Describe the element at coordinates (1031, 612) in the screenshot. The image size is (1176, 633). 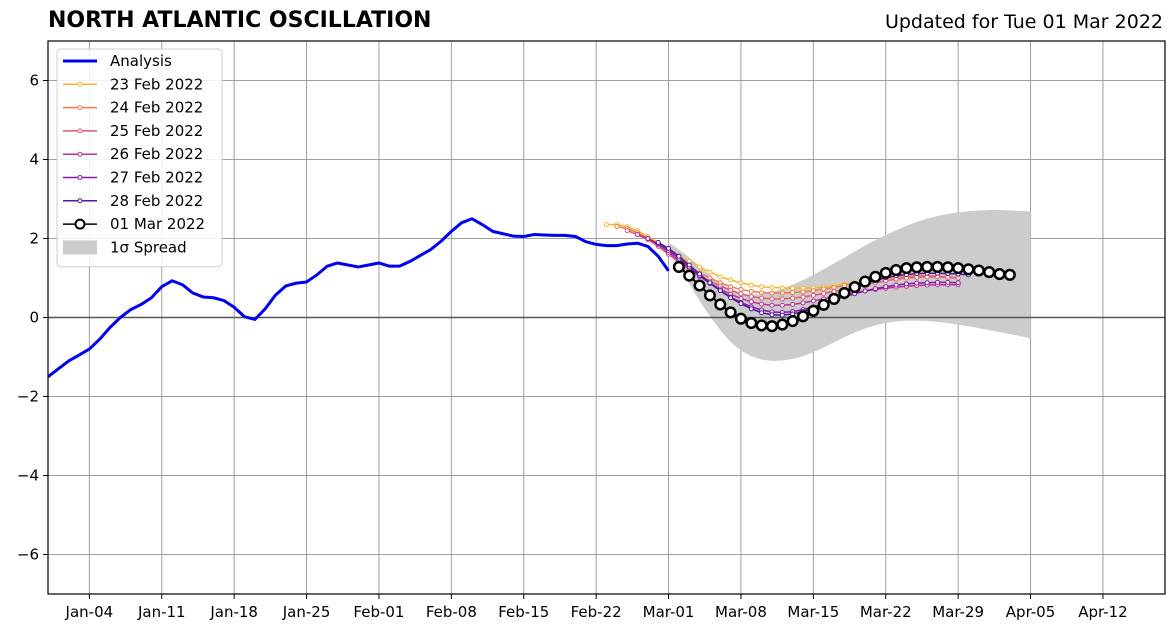
I see `x-tick-label: Apr-05` at that location.